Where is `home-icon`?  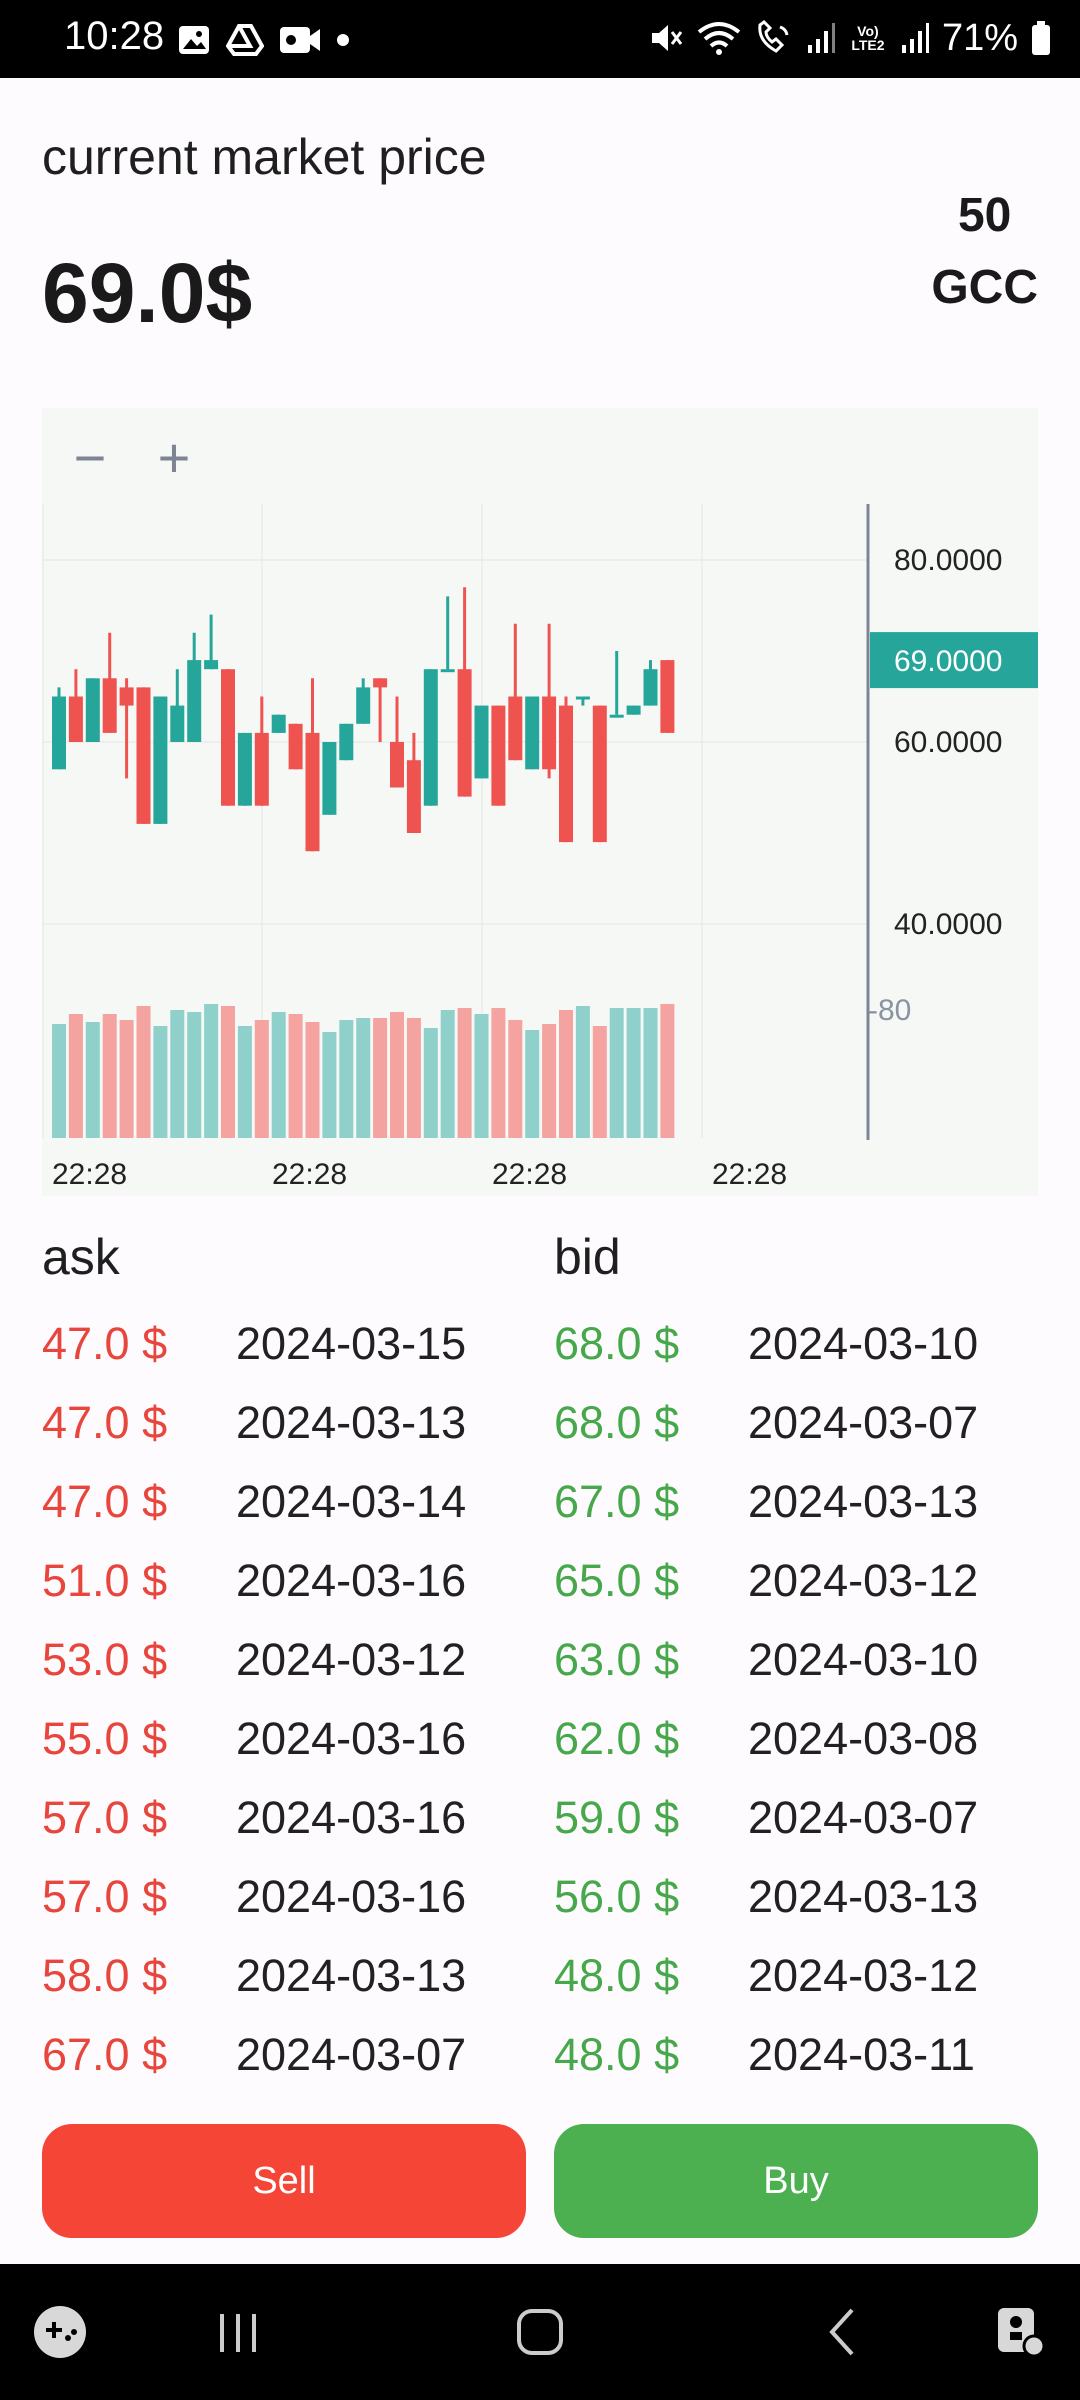 home-icon is located at coordinates (540, 2332).